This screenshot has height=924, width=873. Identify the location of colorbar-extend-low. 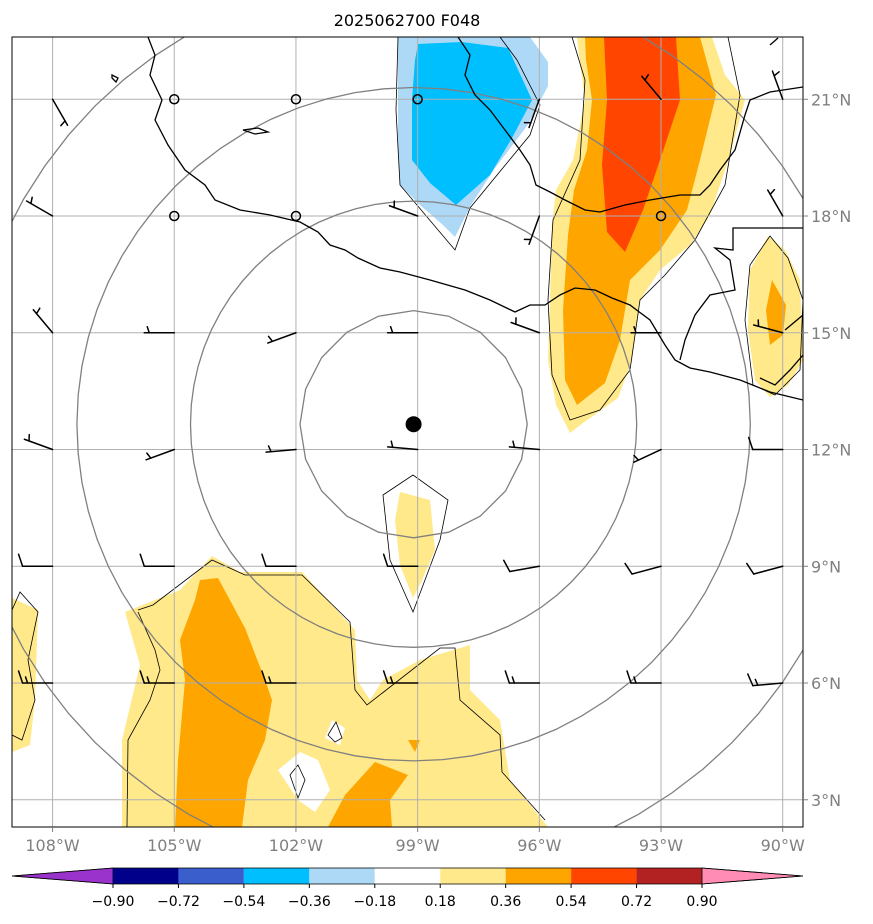
(62, 876).